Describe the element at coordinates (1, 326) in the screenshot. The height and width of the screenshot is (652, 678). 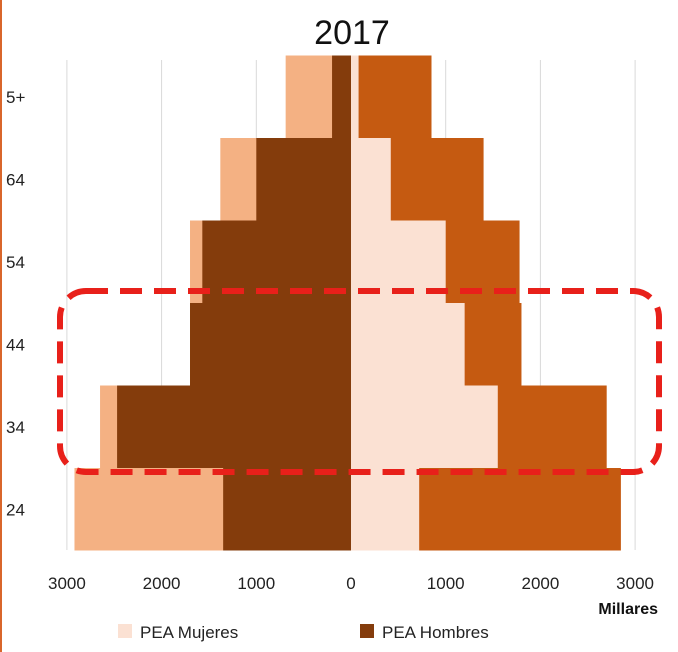
I see `left-border-line` at that location.